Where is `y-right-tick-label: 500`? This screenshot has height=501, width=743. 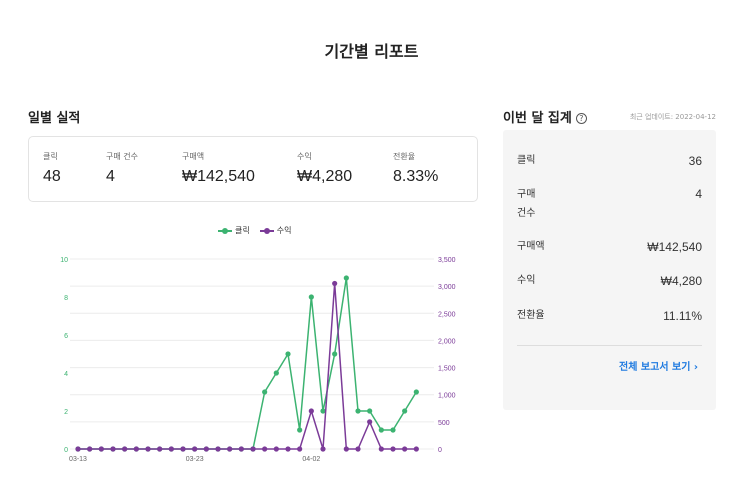
y-right-tick-label: 500 is located at coordinates (444, 423).